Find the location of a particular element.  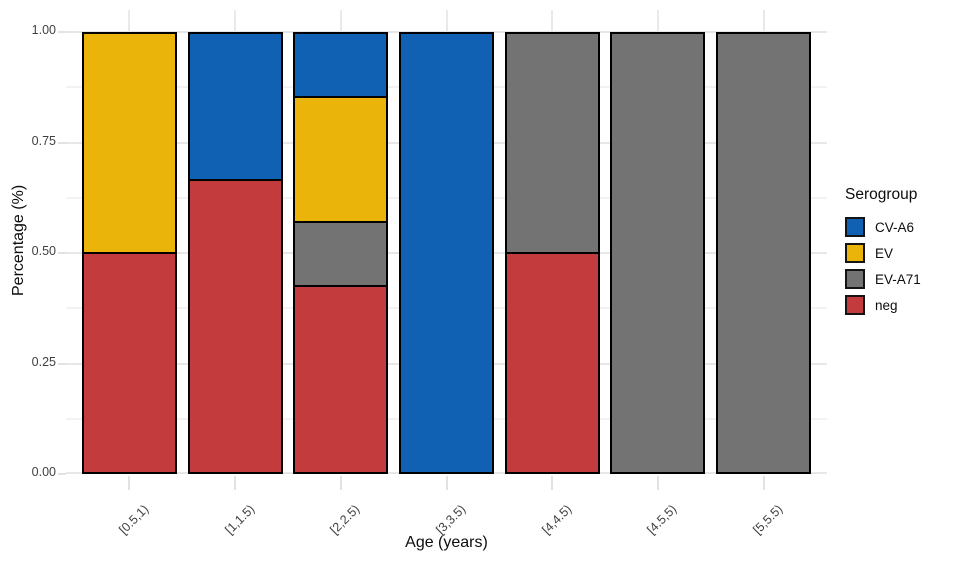

bar-[4,4.5) is located at coordinates (552, 253).